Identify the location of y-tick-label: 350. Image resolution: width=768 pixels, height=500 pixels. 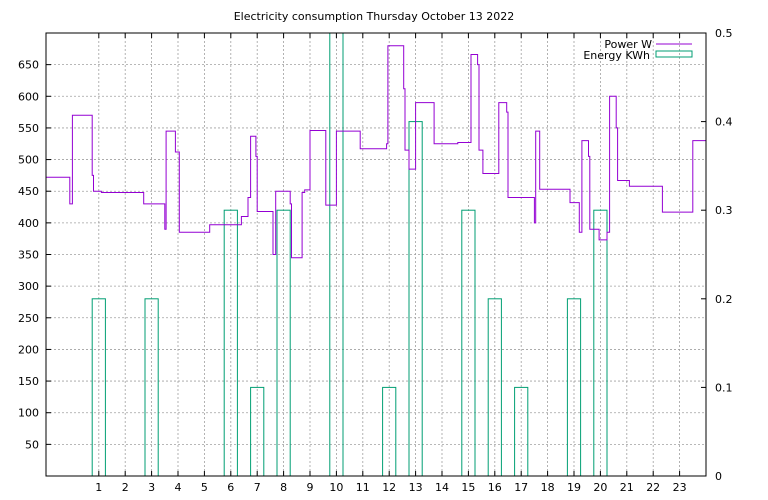
(28, 255).